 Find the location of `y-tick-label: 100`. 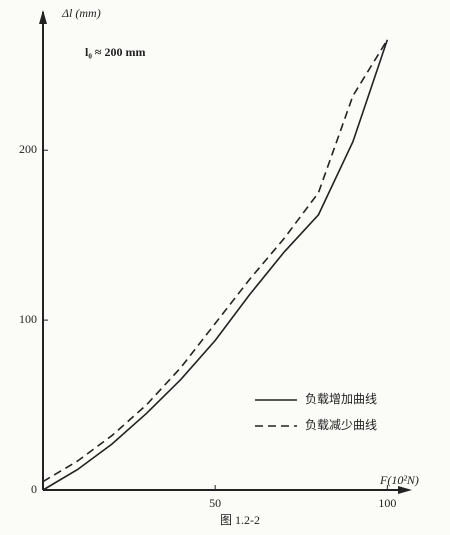

y-tick-label: 100 is located at coordinates (28, 319).